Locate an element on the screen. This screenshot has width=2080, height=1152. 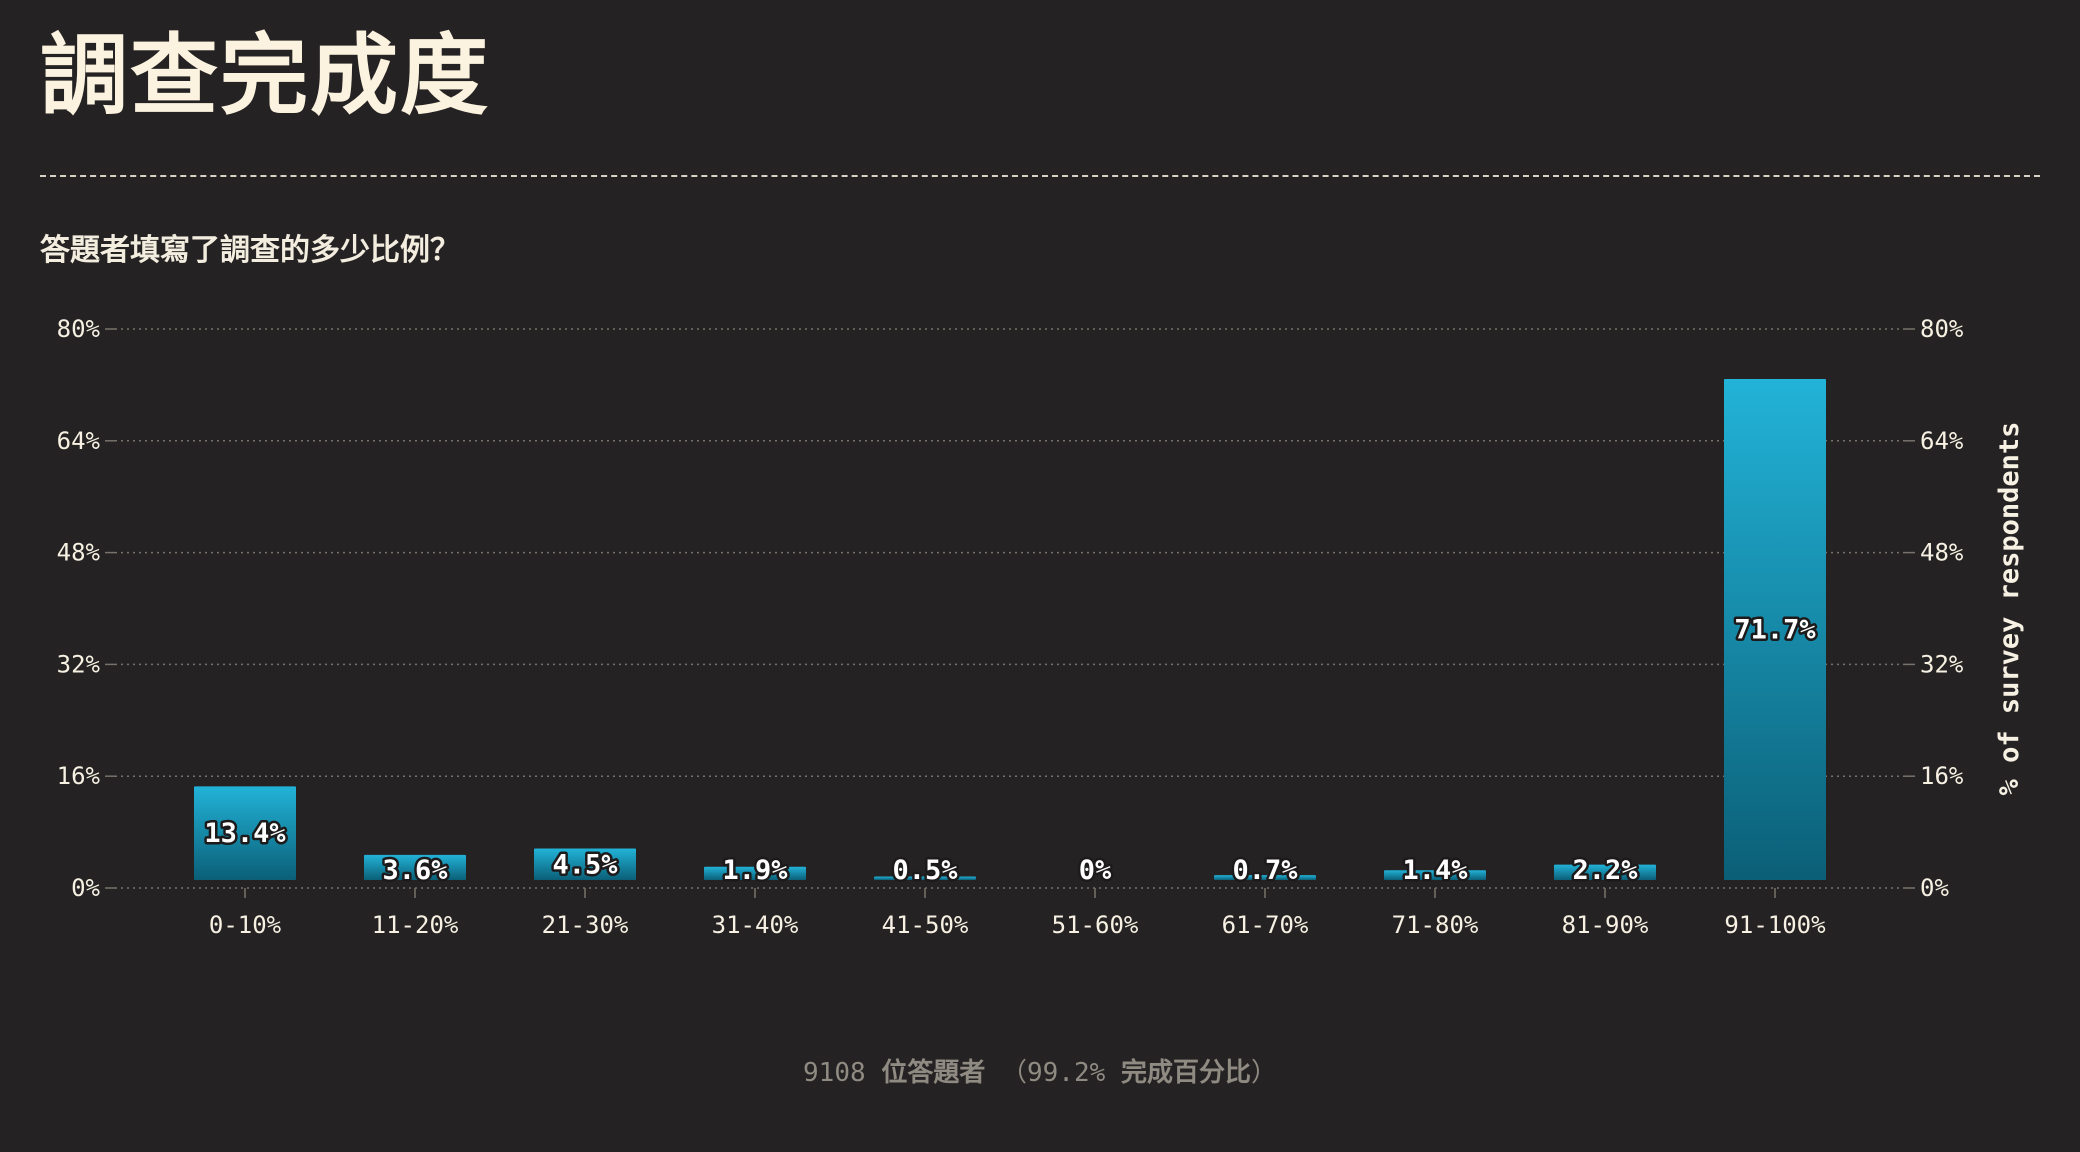
footer-paren-close: ） is located at coordinates (1263, 1073).